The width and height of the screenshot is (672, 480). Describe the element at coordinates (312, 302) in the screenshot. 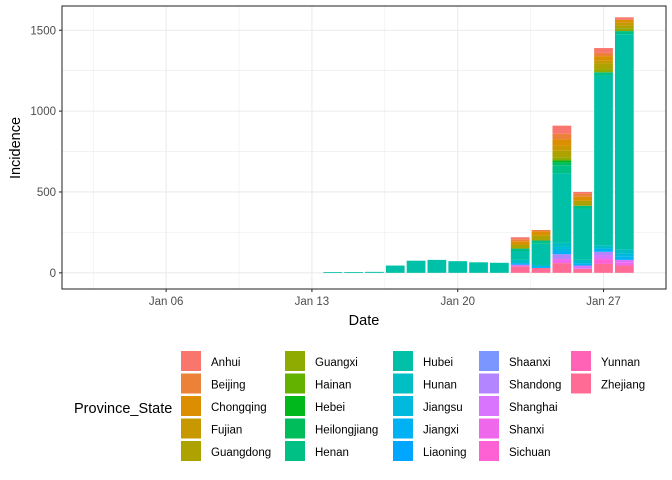

I see `x-tick-label: Jan 13` at that location.